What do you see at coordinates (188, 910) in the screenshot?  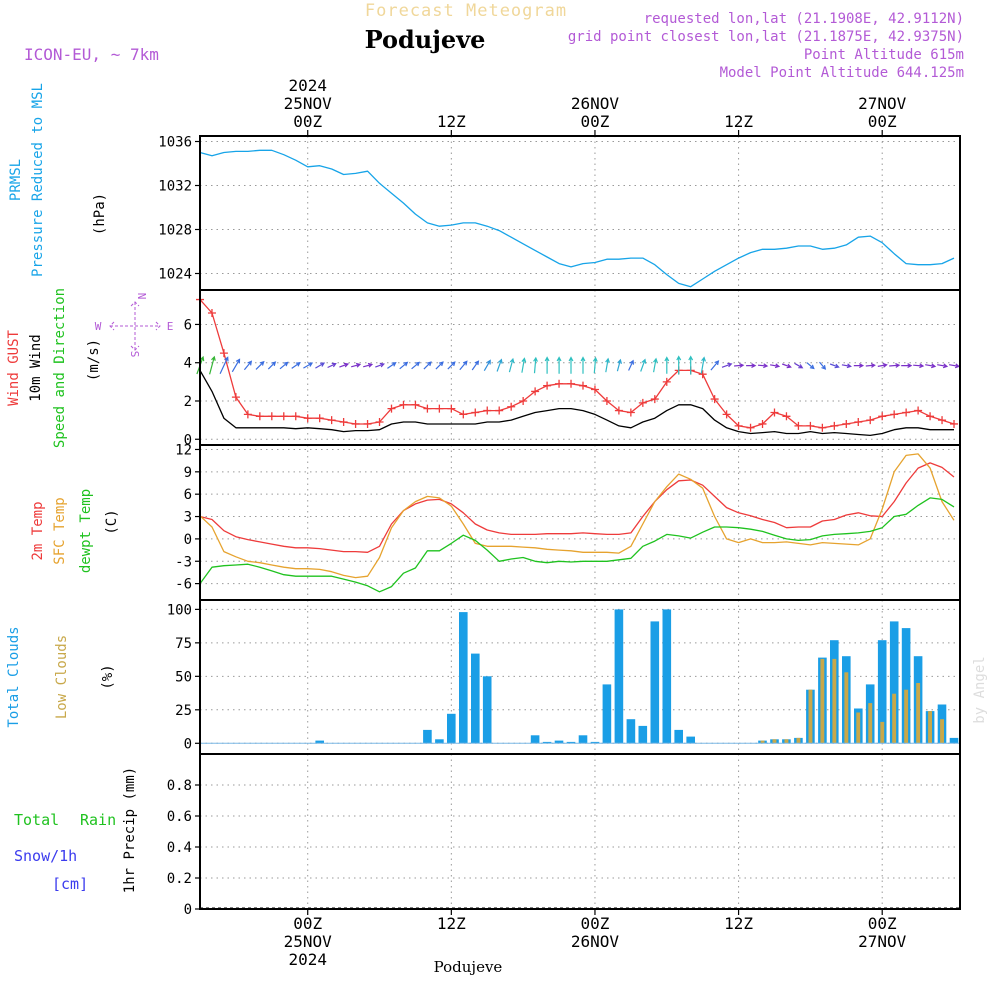 I see `y-tick-label: 0` at bounding box center [188, 910].